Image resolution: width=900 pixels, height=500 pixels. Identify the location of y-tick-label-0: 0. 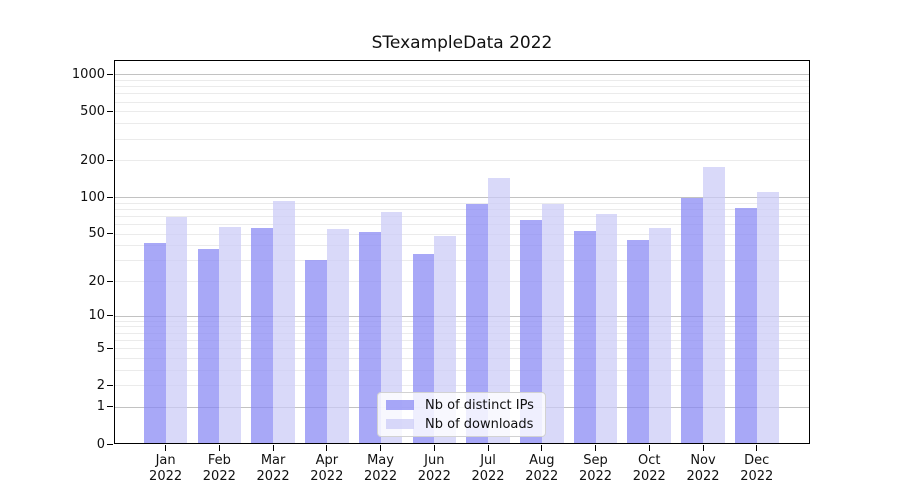
(100, 444).